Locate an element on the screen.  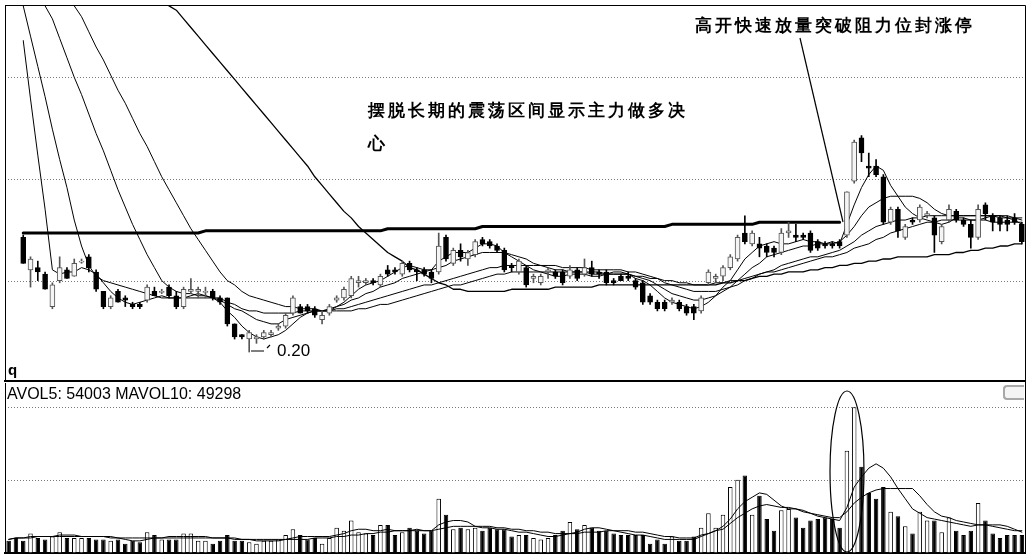
text: q is located at coordinates (13, 370).